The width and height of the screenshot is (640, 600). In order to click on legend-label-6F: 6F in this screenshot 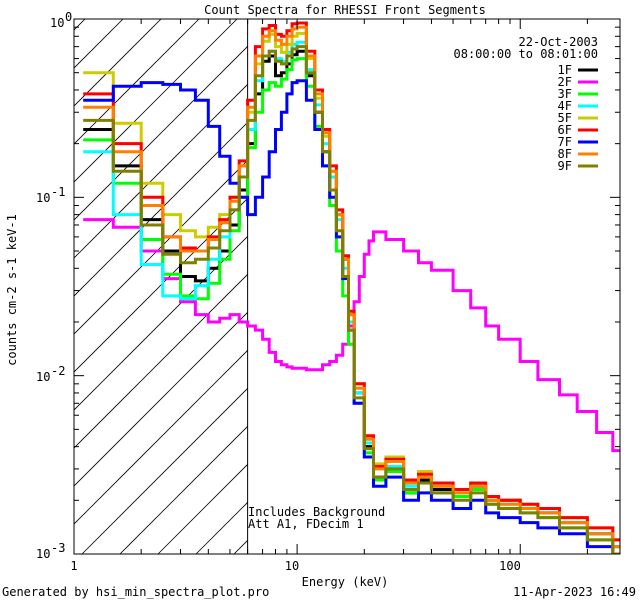, I will do `click(565, 130)`.